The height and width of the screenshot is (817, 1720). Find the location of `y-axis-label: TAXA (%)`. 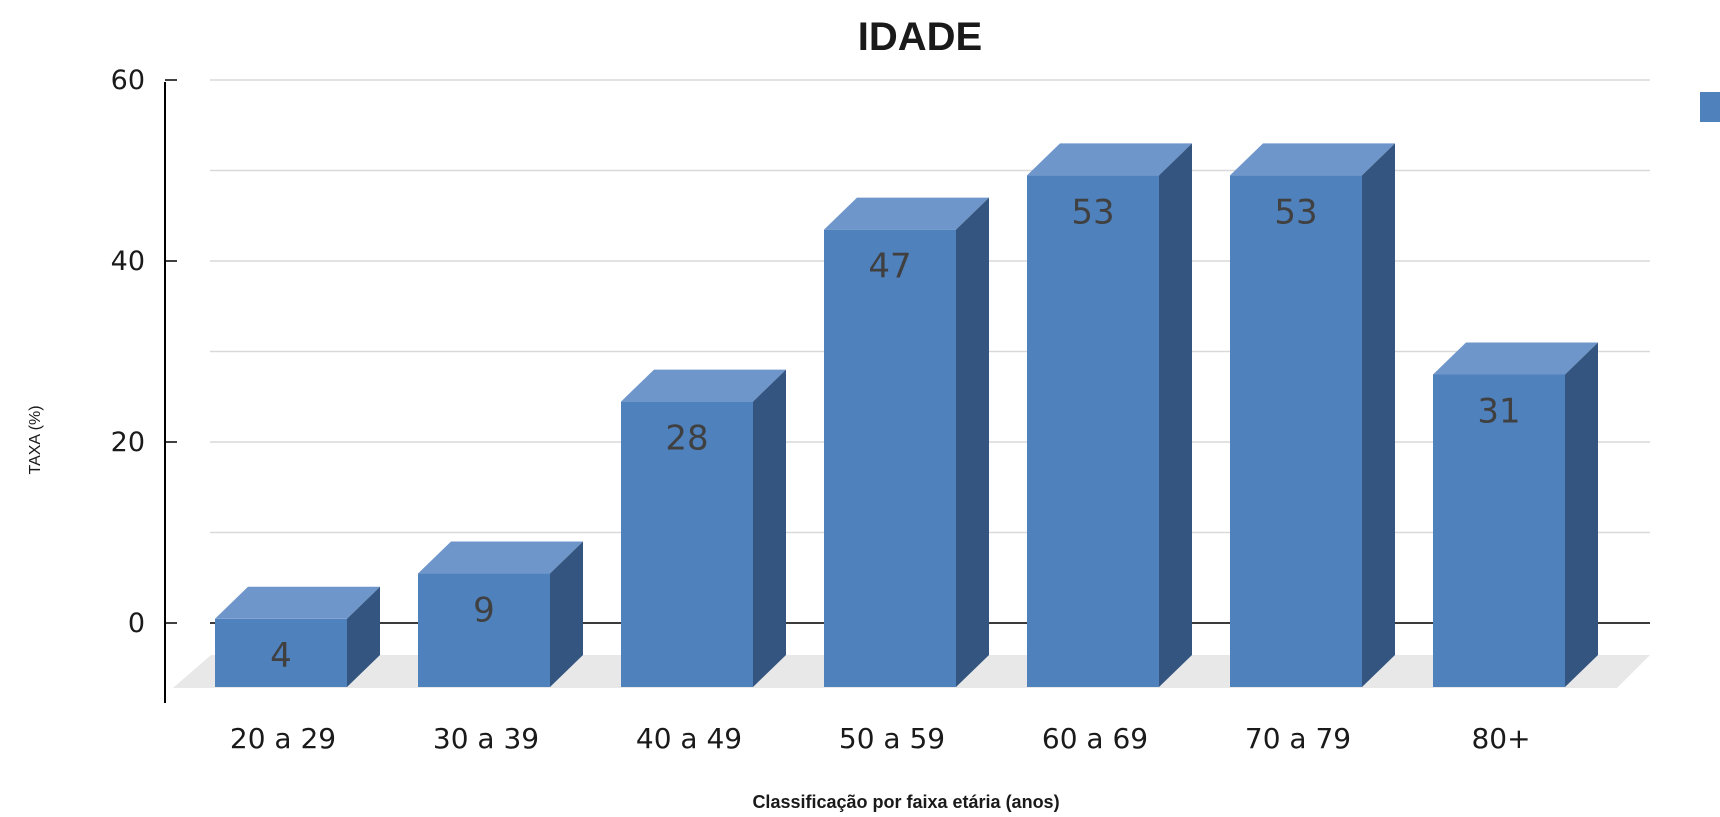

y-axis-label: TAXA (%) is located at coordinates (35, 439).